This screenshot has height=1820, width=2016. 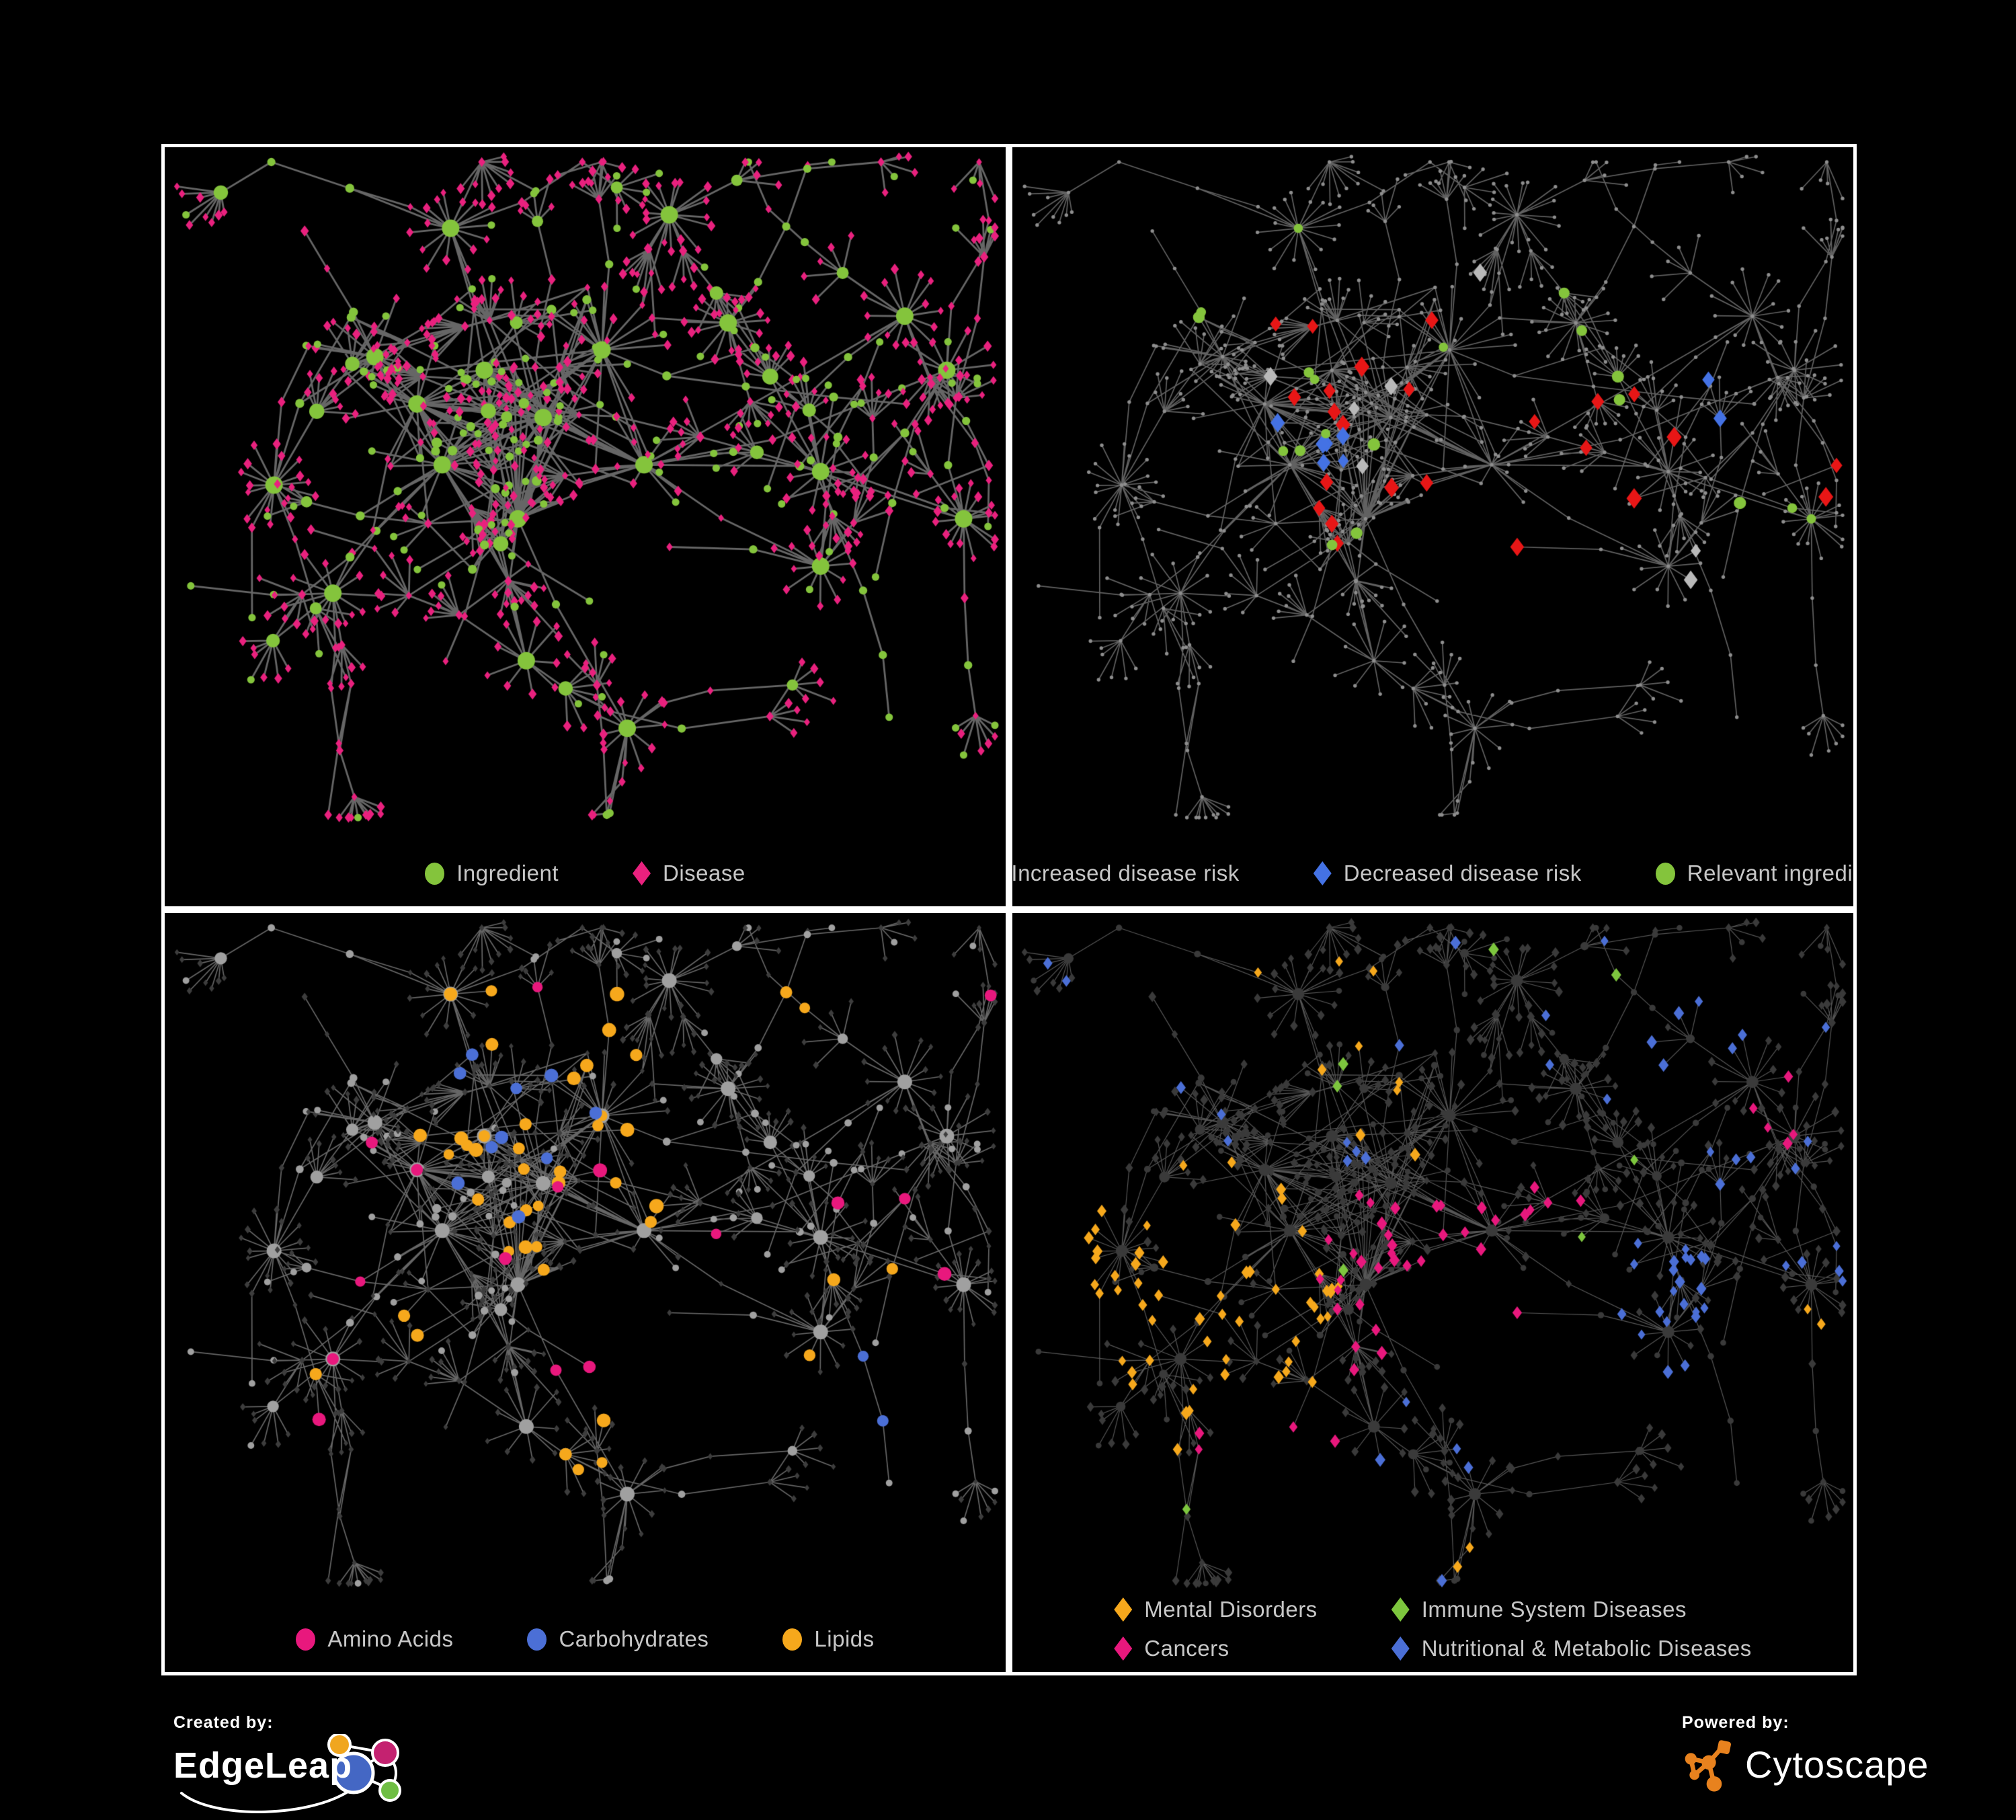 I want to click on edgeleap-wordmark: EdgeLeap, so click(x=263, y=1765).